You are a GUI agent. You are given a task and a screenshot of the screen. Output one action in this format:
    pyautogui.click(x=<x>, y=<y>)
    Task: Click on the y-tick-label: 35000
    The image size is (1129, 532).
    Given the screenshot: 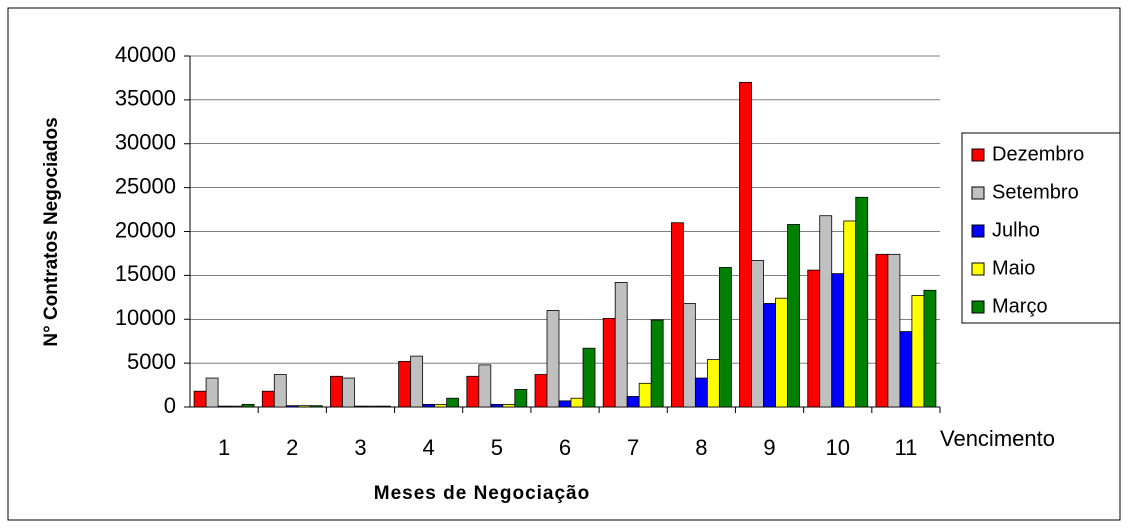 What is the action you would take?
    pyautogui.click(x=145, y=98)
    